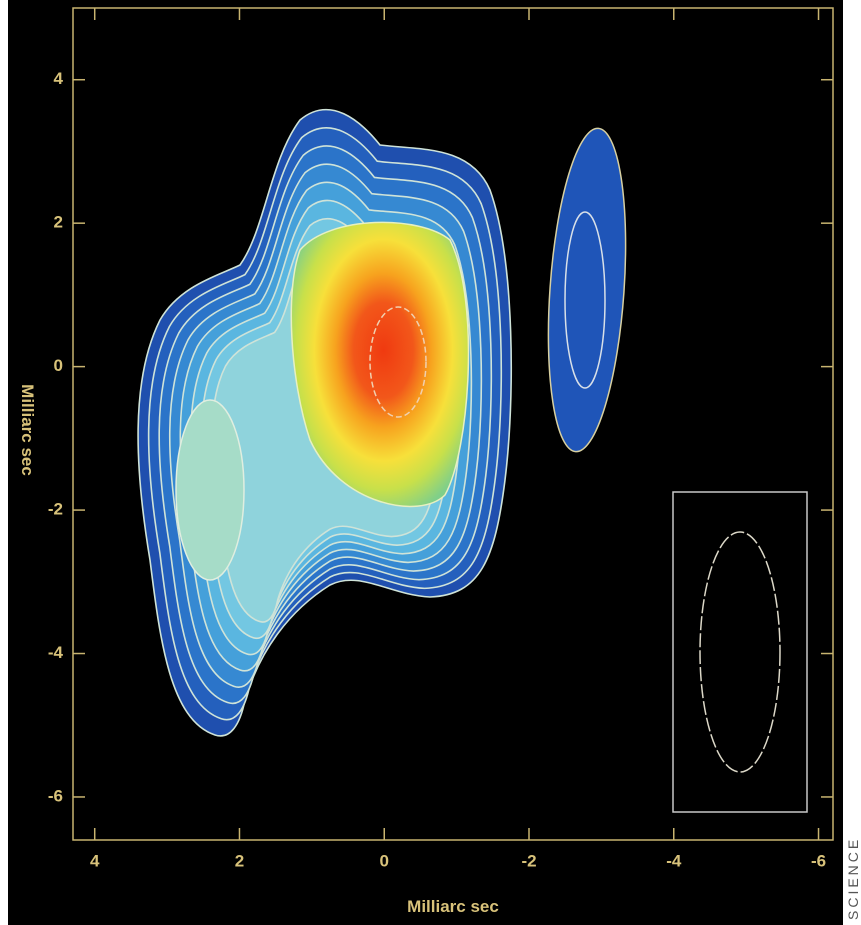 Image resolution: width=861 pixels, height=925 pixels. I want to click on beam-box, so click(740, 652).